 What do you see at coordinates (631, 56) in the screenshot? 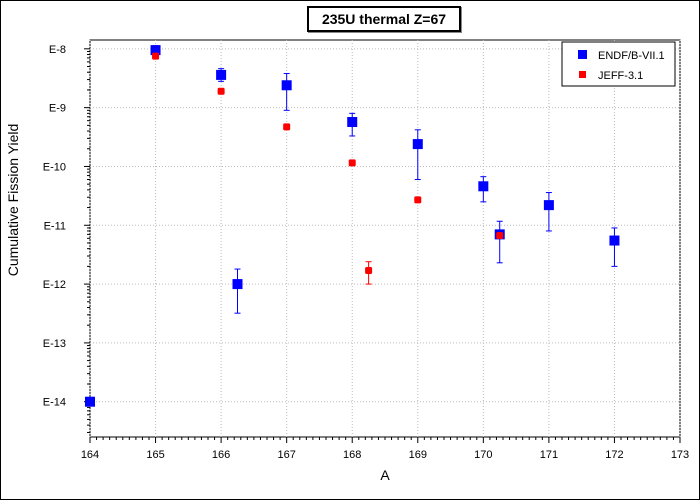
I see `legend-label-endf: ENDF/B-VII.1` at bounding box center [631, 56].